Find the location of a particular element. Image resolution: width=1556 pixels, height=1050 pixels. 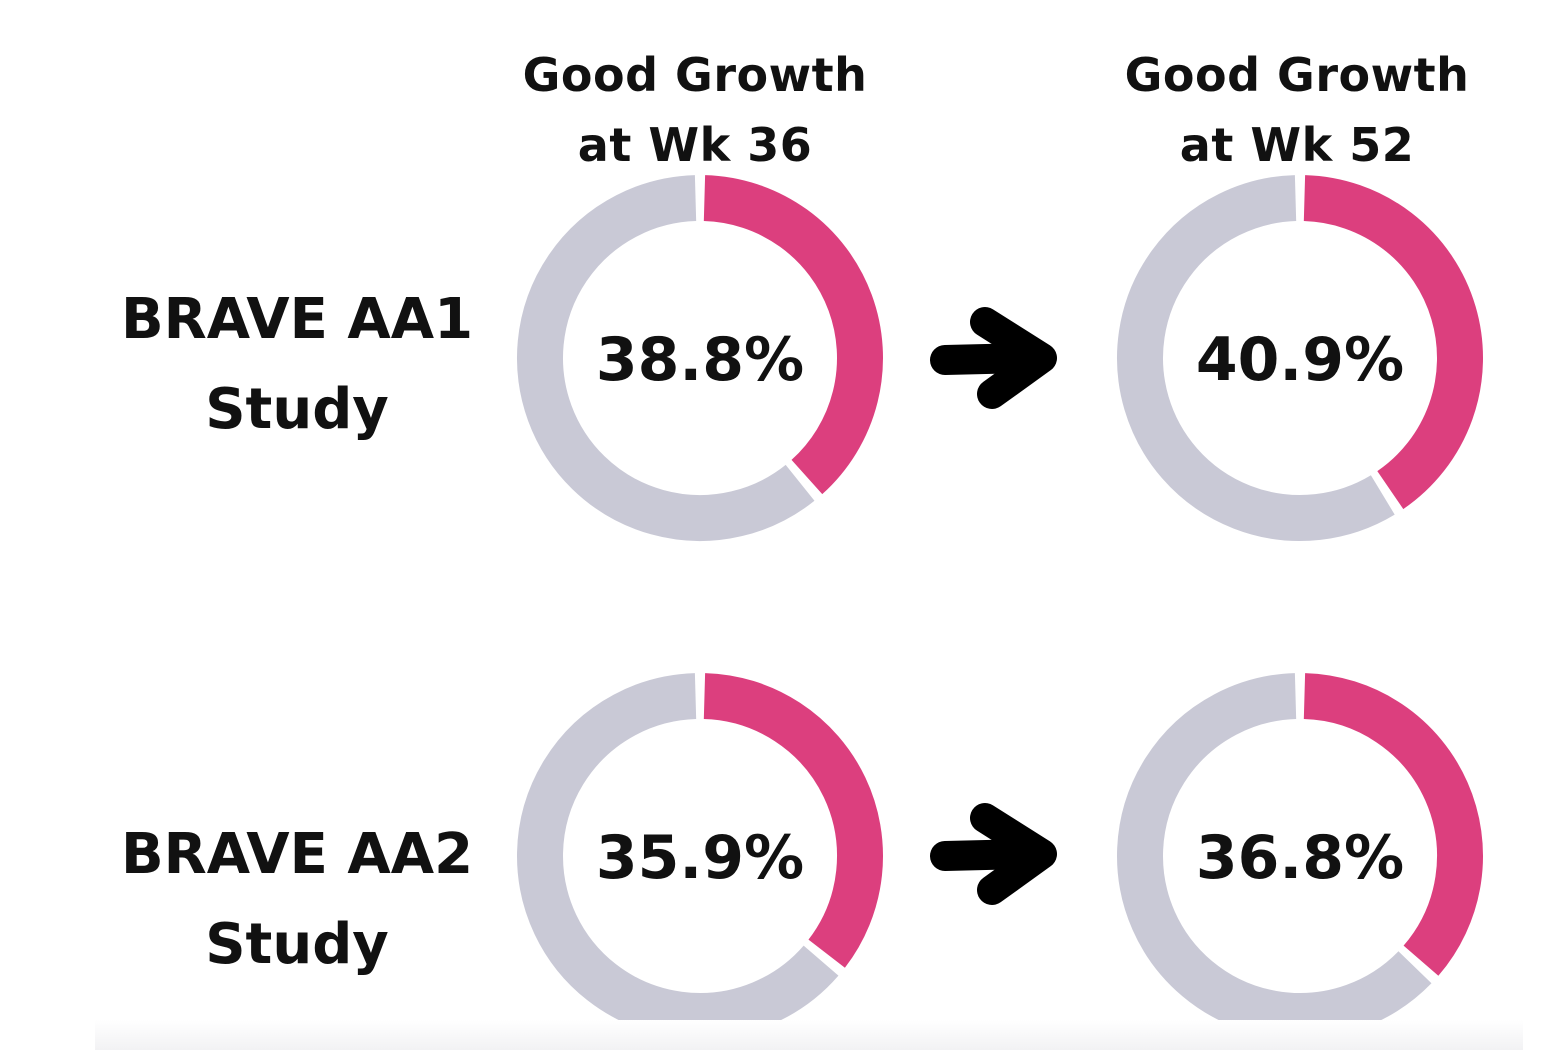

column-header-line2: at Wk 36 is located at coordinates (695, 145).